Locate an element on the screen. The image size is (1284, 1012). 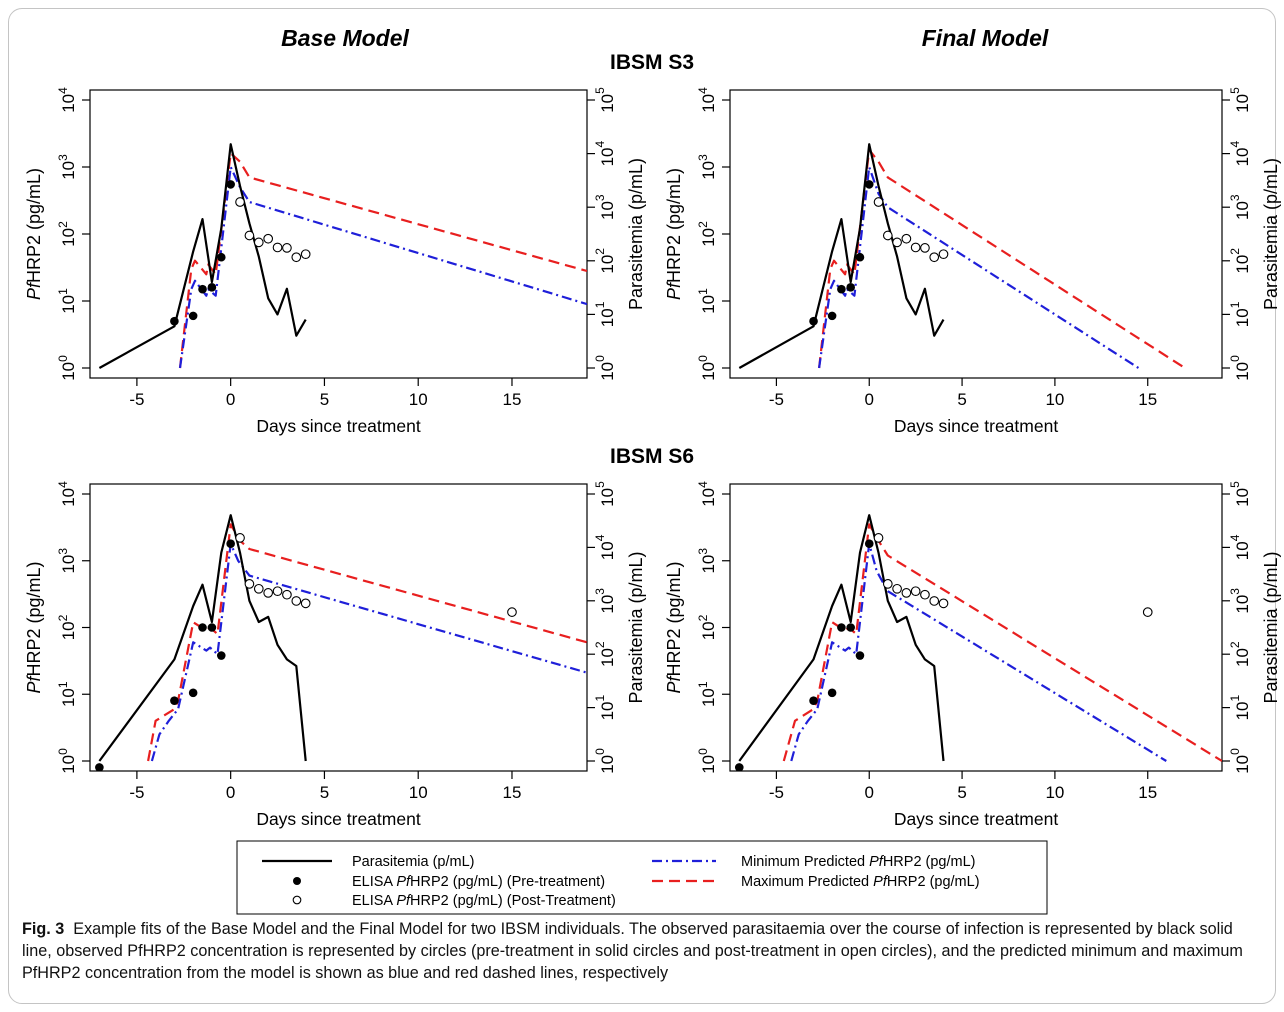
legend-label: Parasitemia (p/mL) is located at coordinates (413, 862).